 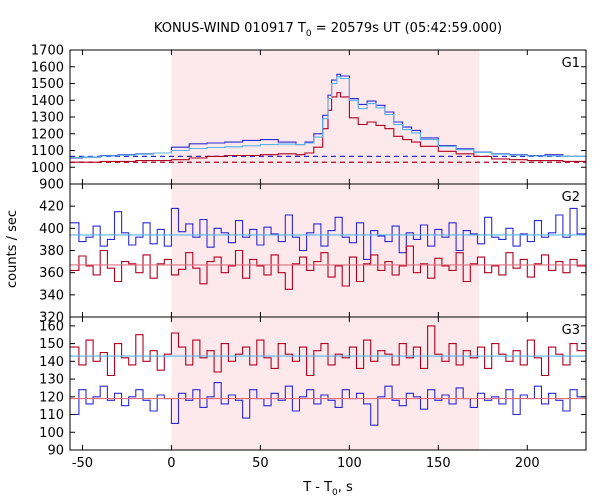 I want to click on panel-label: G3, so click(x=571, y=330).